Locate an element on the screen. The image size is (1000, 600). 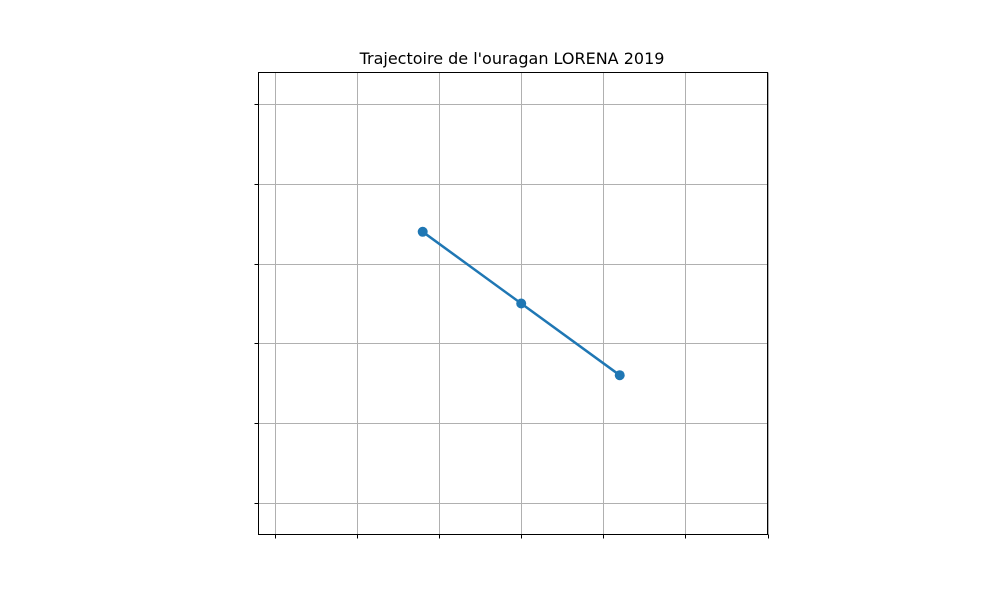
series-layer is located at coordinates (521, 303).